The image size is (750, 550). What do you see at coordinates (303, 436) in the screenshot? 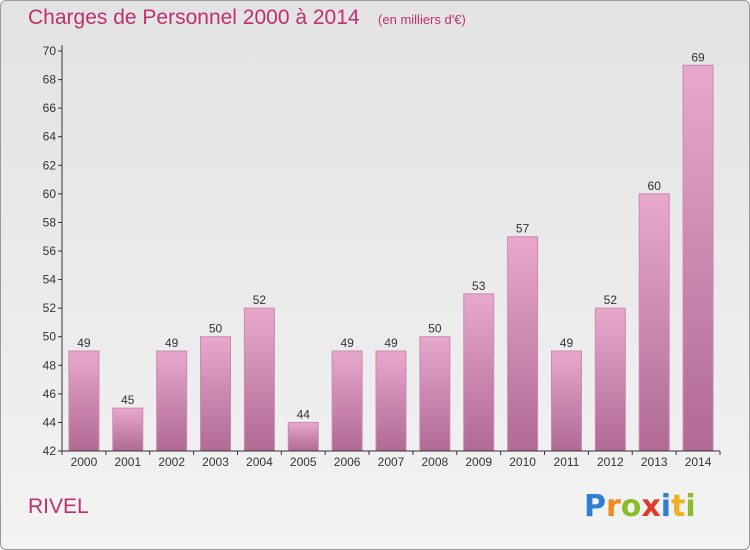
I see `bar-2005` at bounding box center [303, 436].